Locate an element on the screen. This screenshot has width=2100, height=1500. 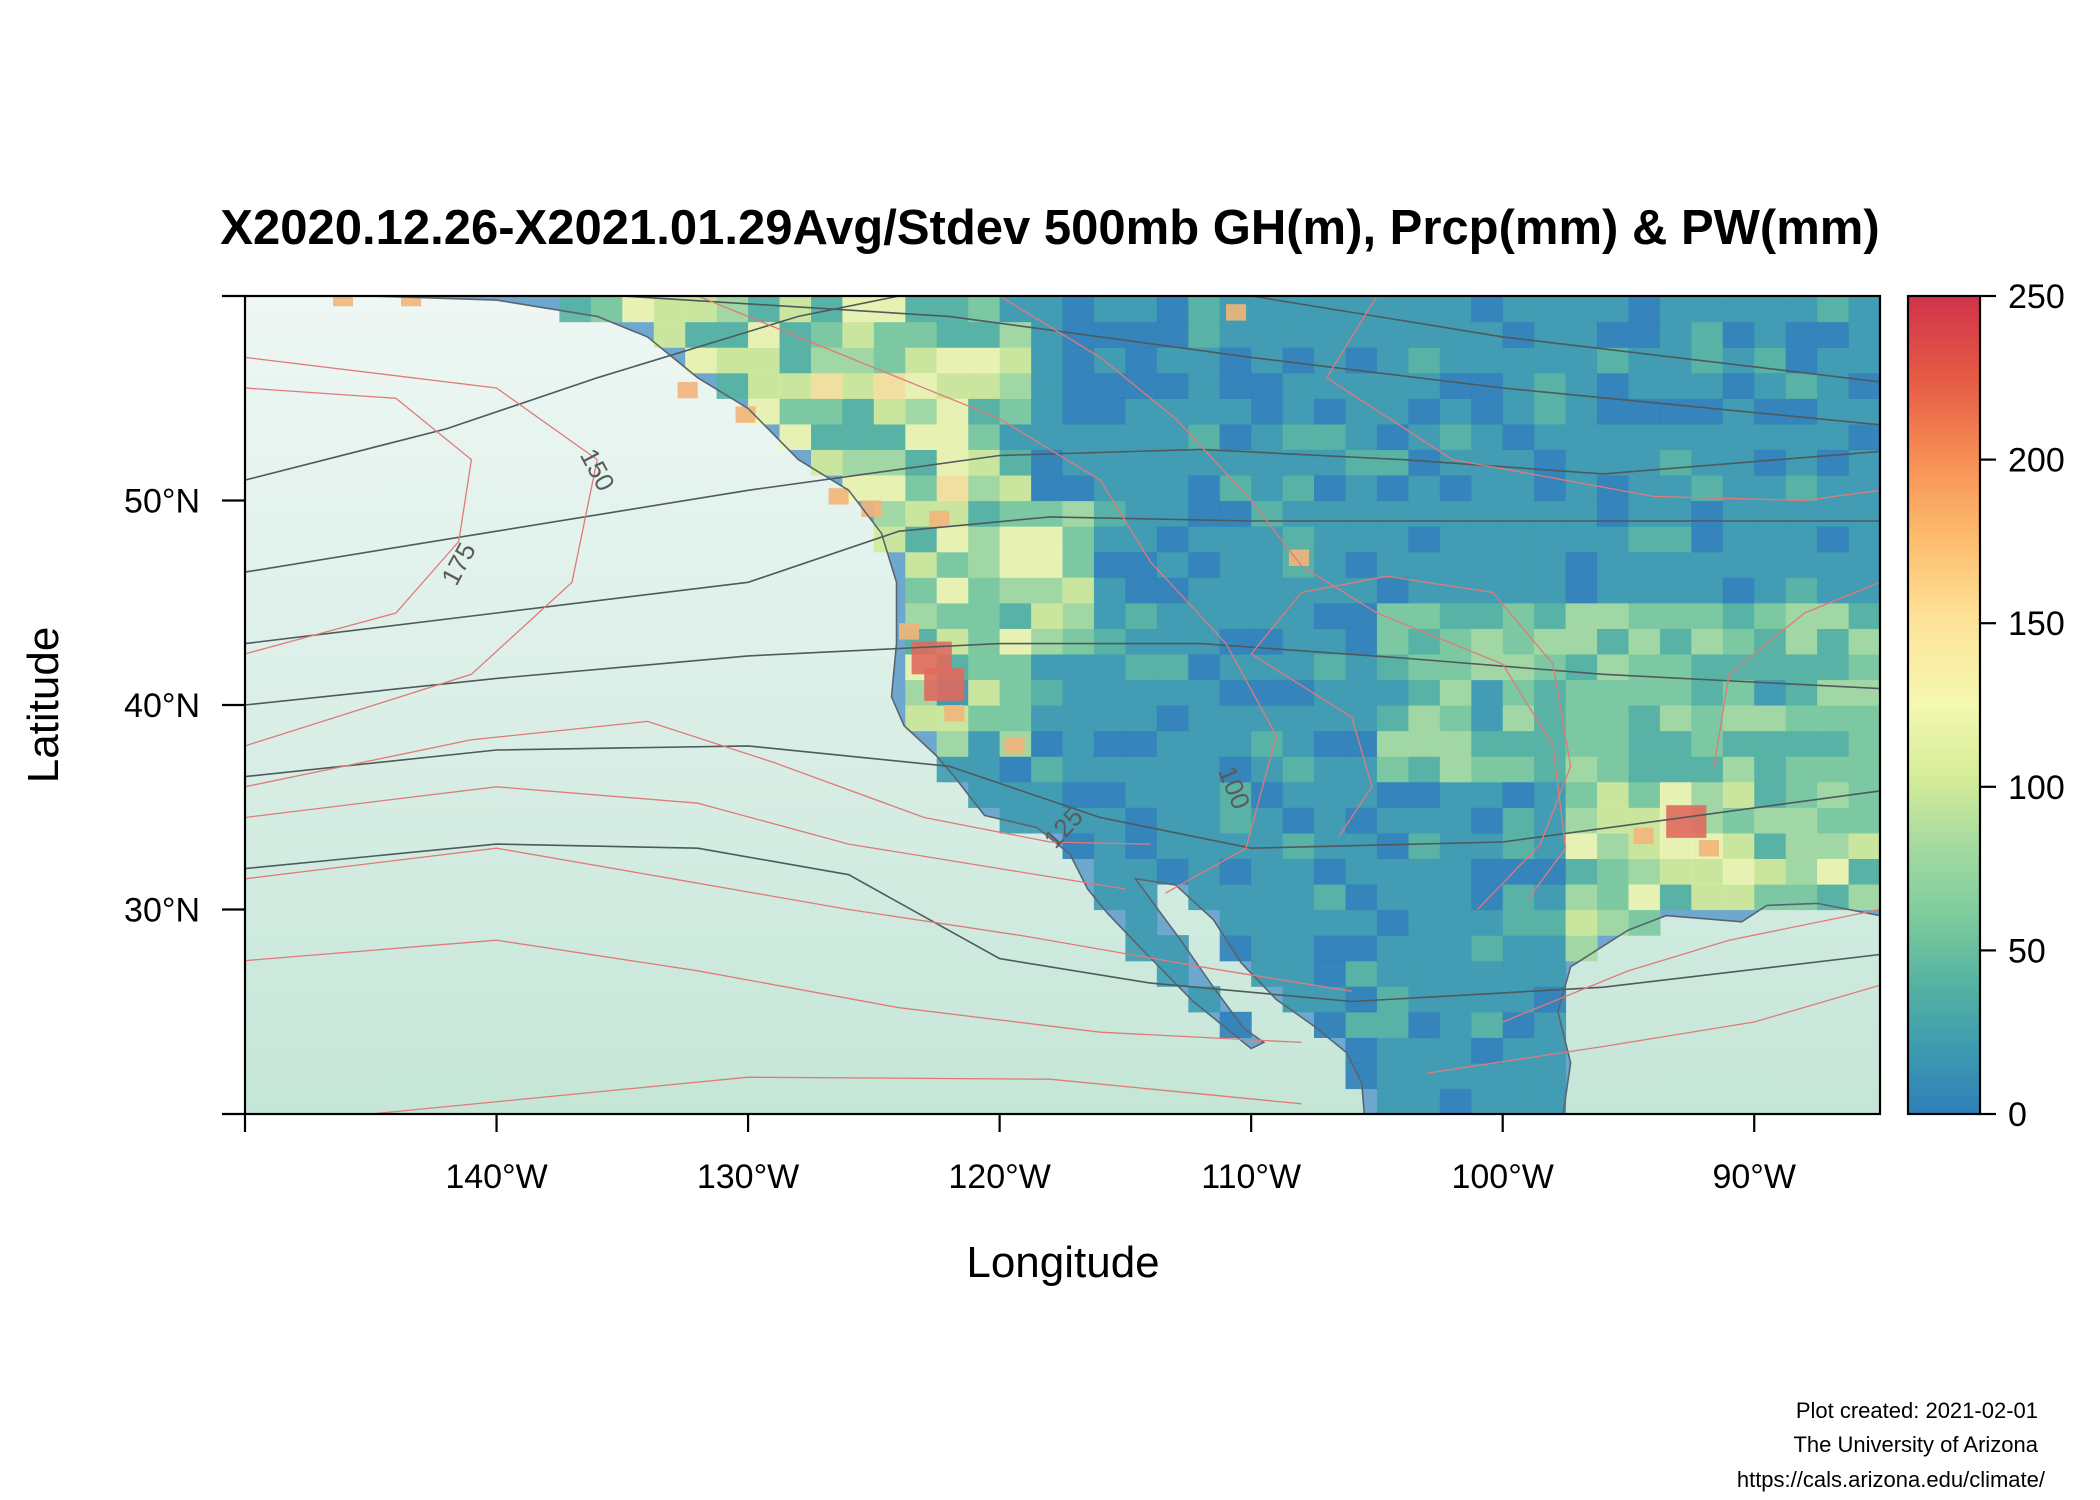
precip-hotspot is located at coordinates (745, 414).